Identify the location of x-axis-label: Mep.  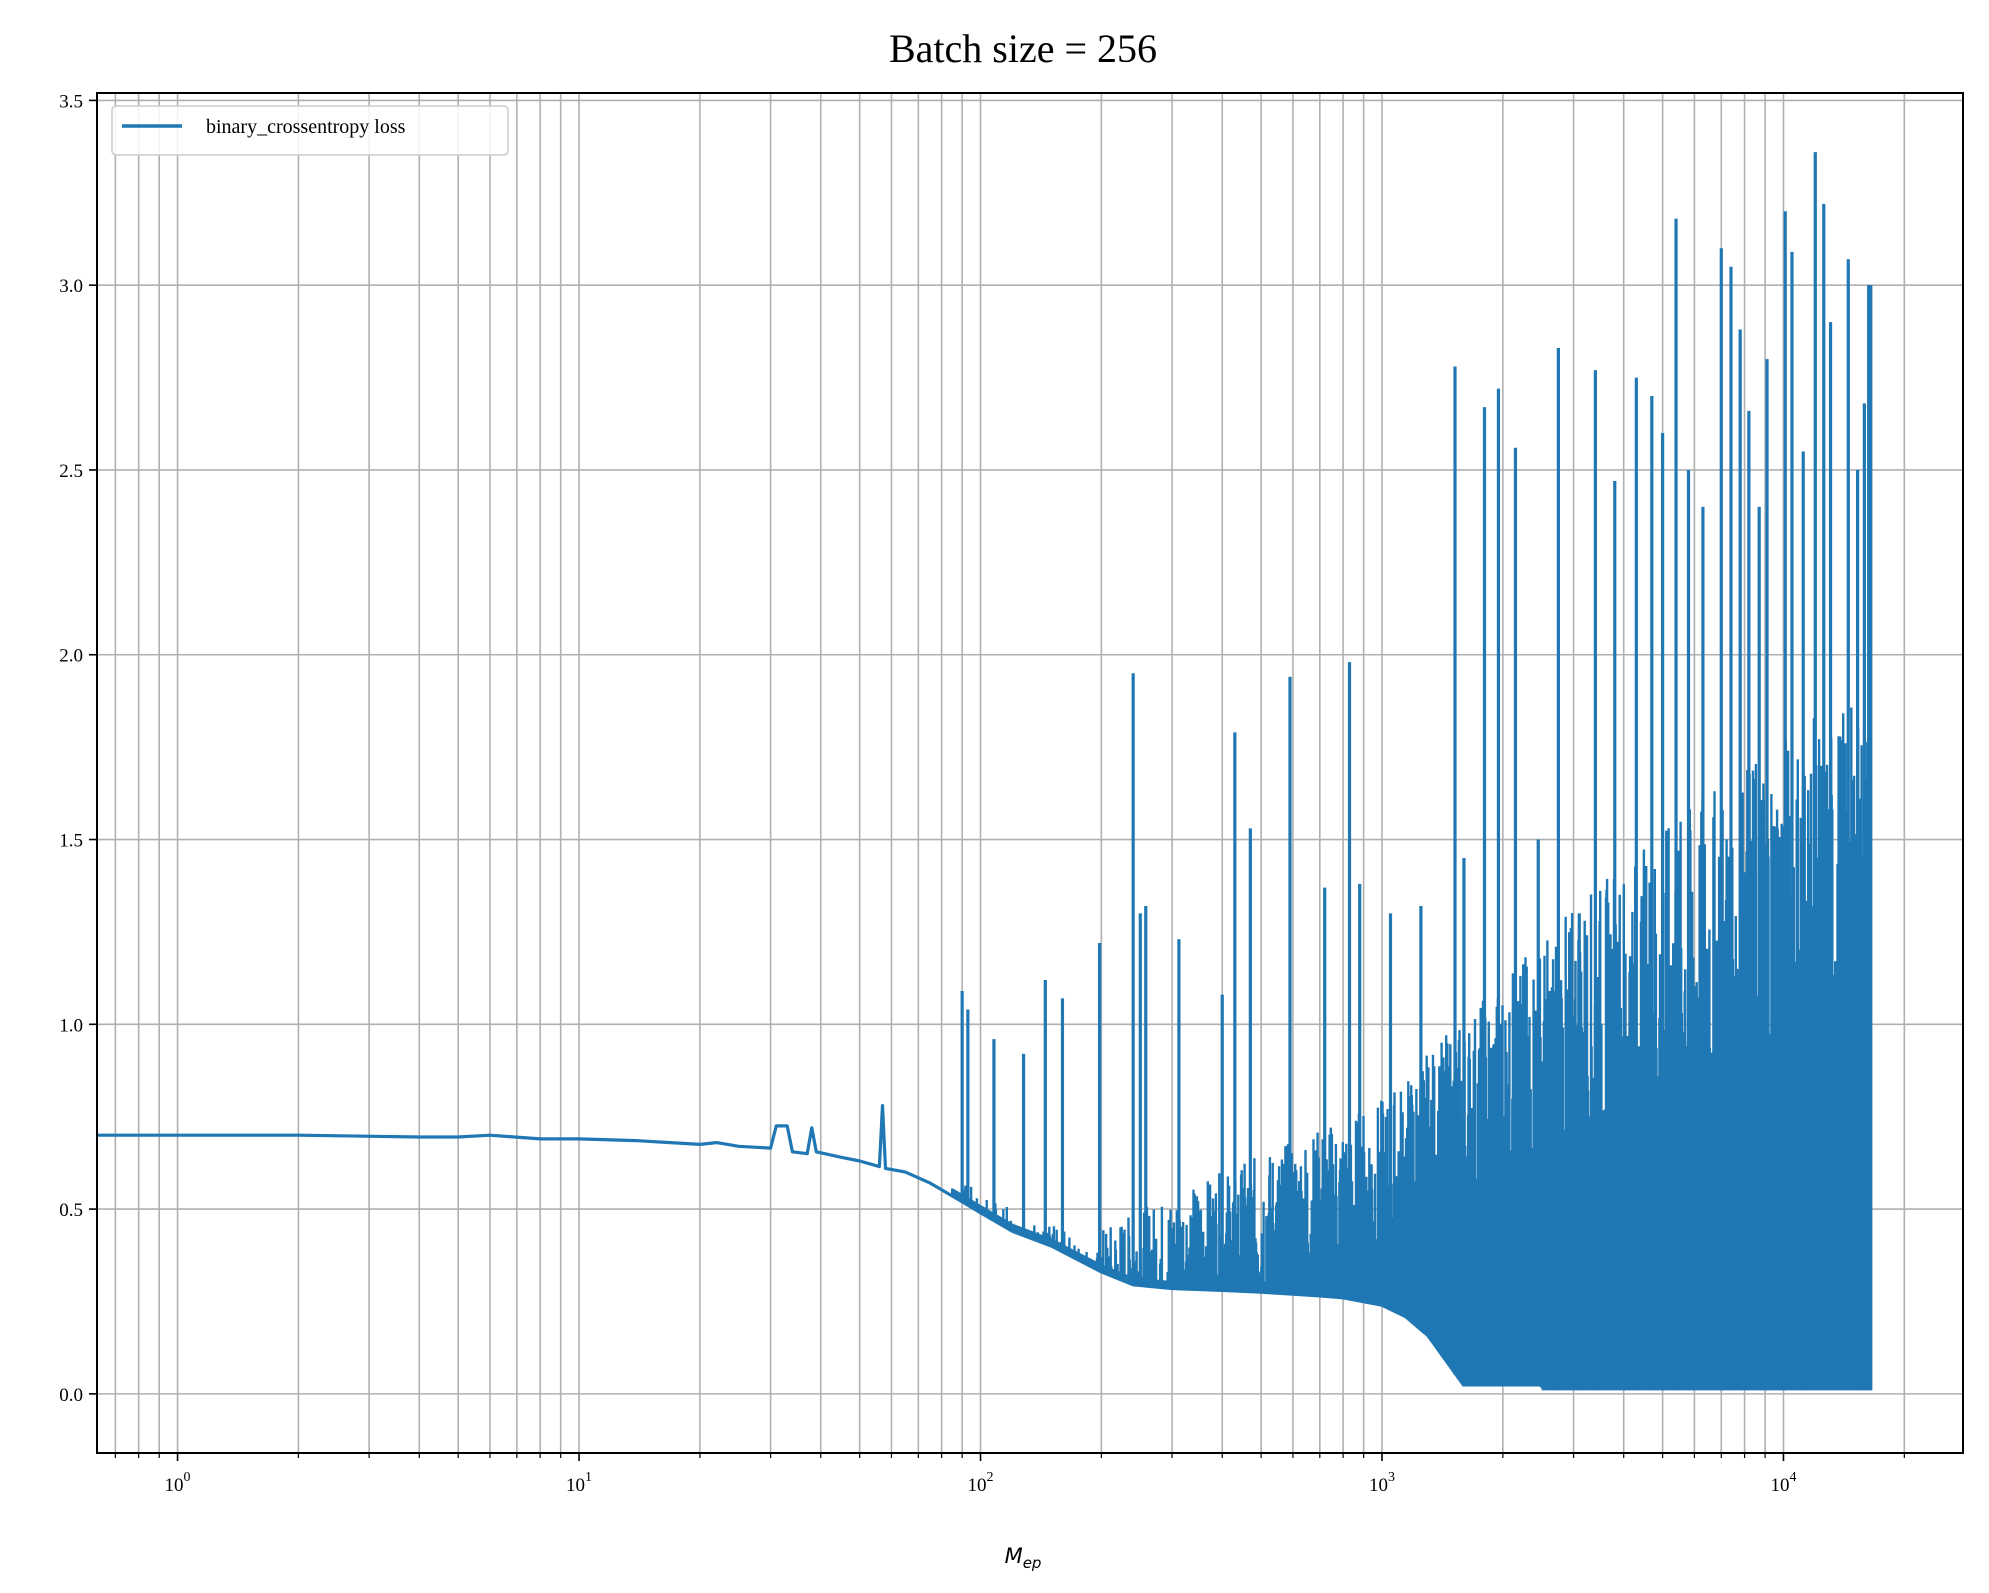
(1023, 1558).